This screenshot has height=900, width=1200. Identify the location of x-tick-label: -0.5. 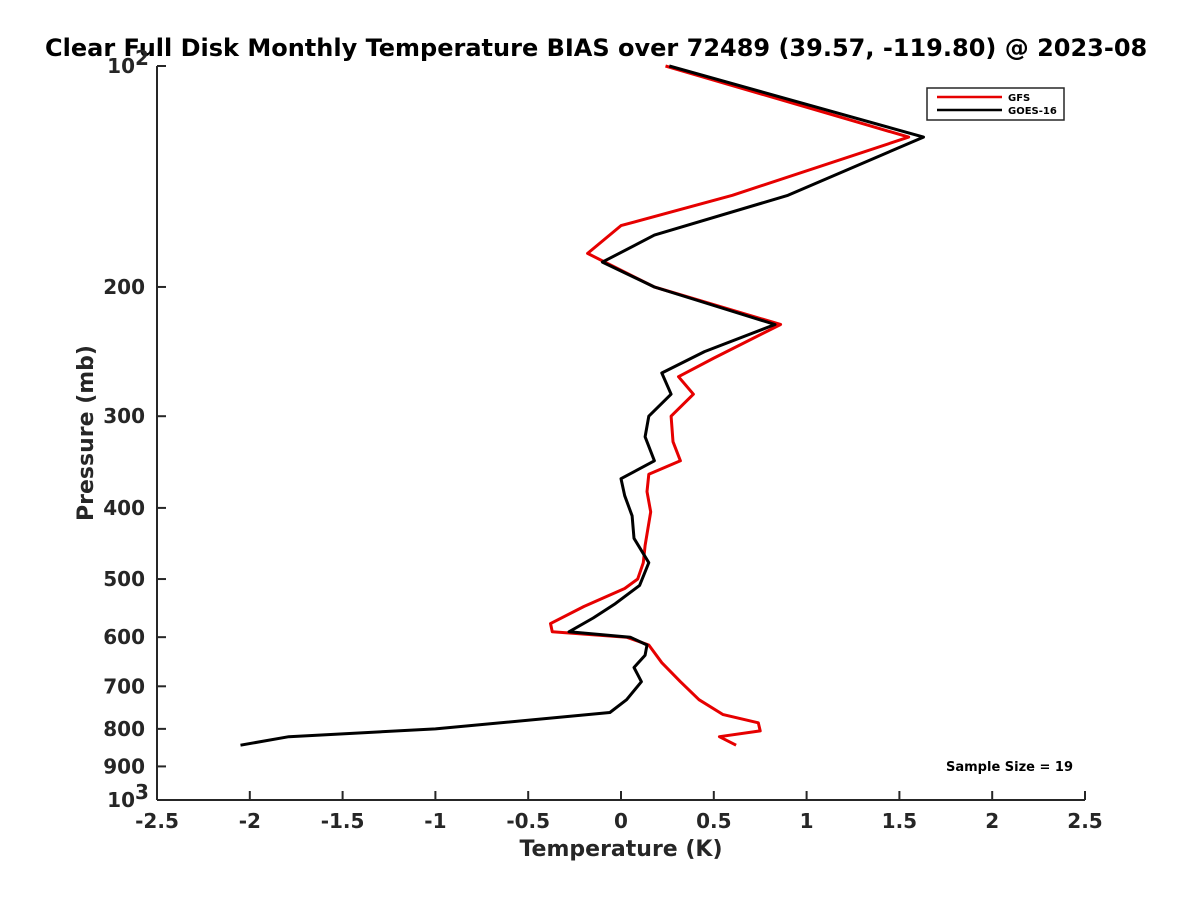
(528, 821).